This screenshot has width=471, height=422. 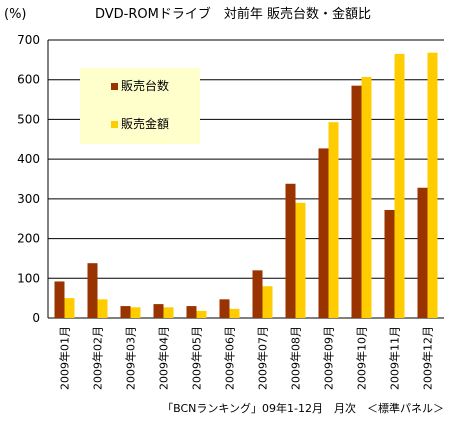 What do you see at coordinates (28, 40) in the screenshot?
I see `y-tick-label: 700` at bounding box center [28, 40].